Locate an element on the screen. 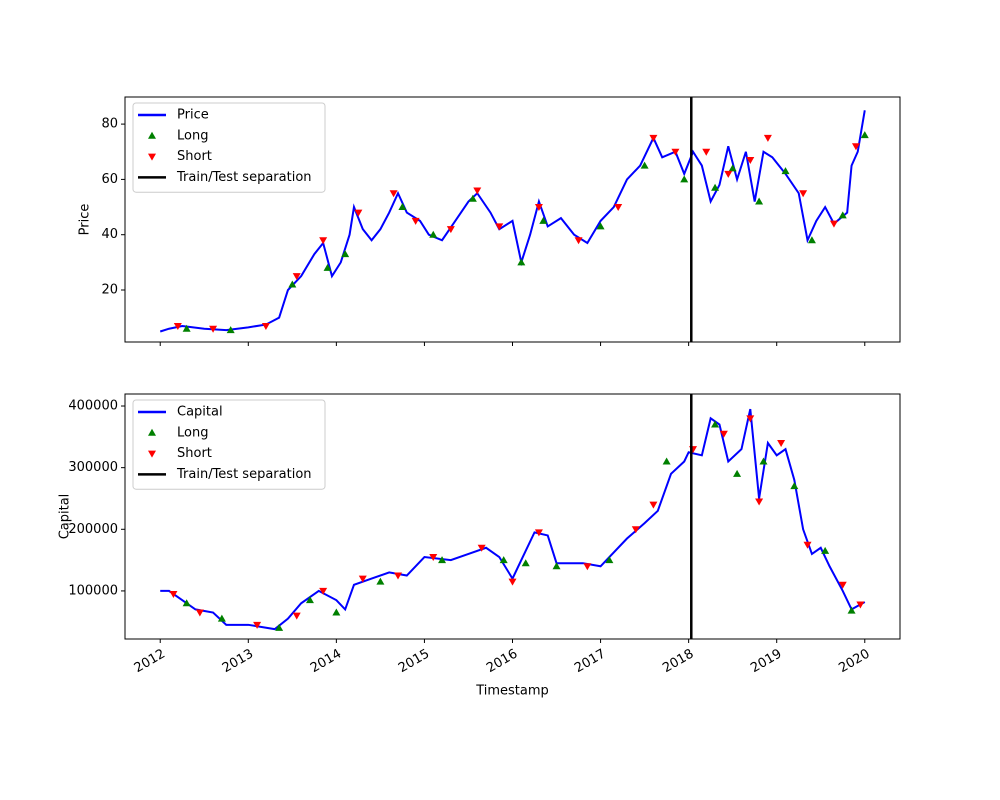 The image size is (1000, 800). legend: Price Long Short Train/Test separation is located at coordinates (229, 147).